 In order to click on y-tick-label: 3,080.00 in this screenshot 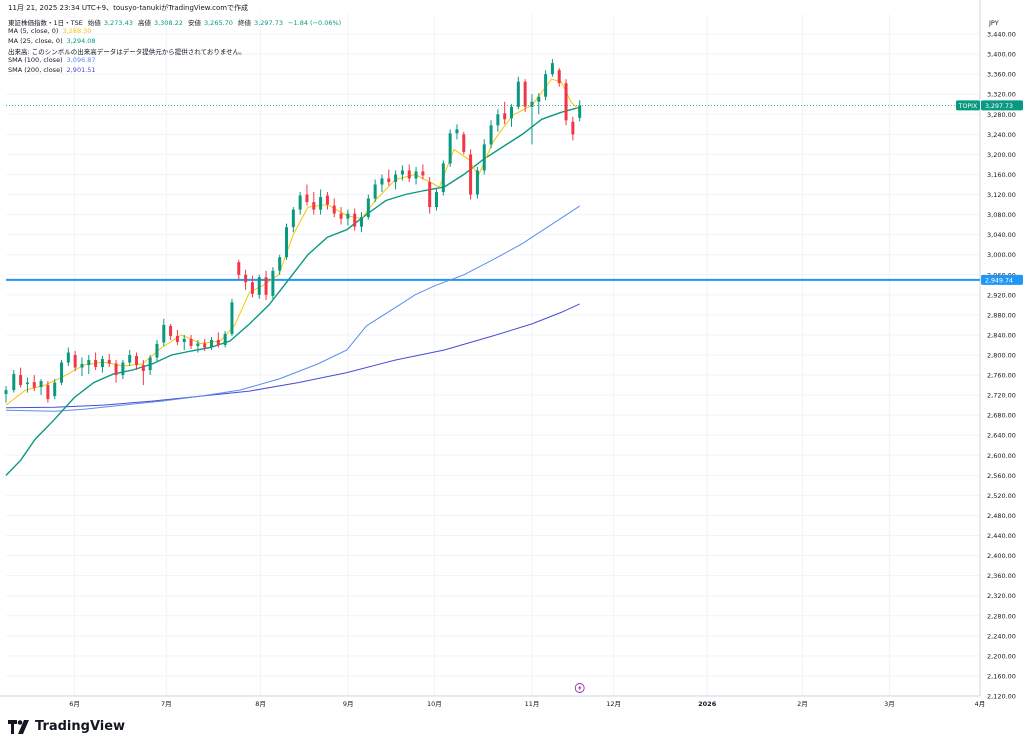, I will do `click(1001, 215)`.